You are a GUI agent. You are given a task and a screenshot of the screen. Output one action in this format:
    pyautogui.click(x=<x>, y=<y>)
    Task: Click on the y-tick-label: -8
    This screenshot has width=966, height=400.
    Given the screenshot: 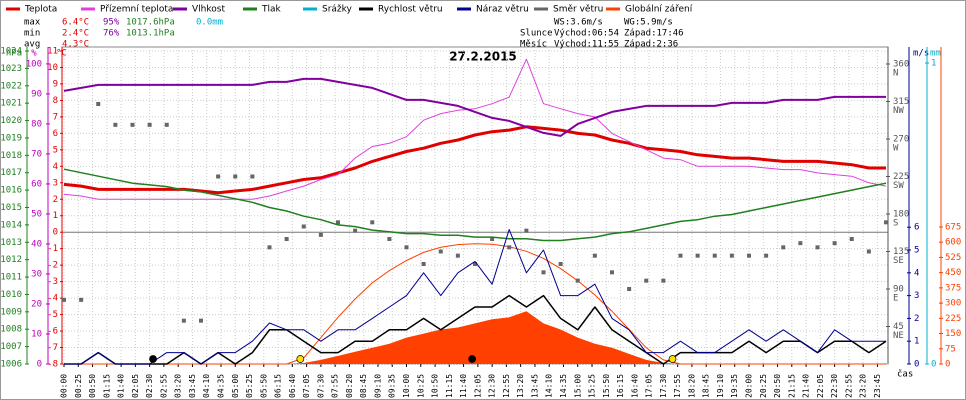 What is the action you would take?
    pyautogui.click(x=52, y=365)
    